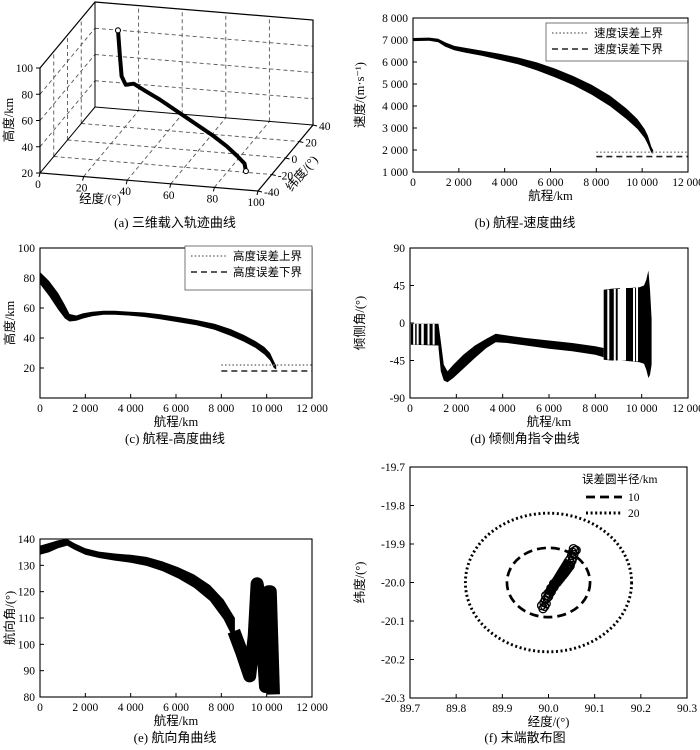 Image resolution: width=700 pixels, height=750 pixels. I want to click on legend-item-label: 高度误差上界, so click(267, 256).